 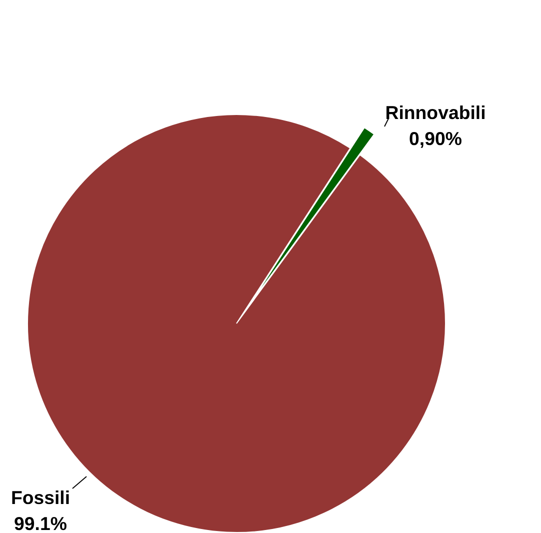 I want to click on slice-label: Fossili, so click(x=40, y=497).